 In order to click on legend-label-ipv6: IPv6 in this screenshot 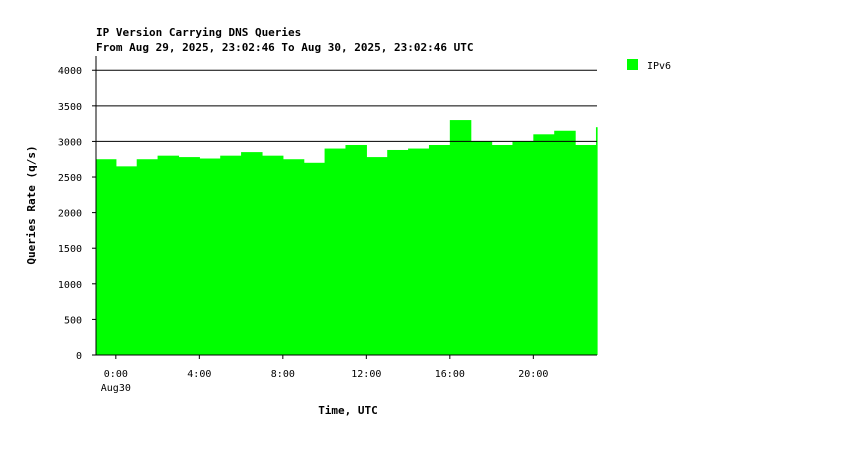, I will do `click(659, 66)`.